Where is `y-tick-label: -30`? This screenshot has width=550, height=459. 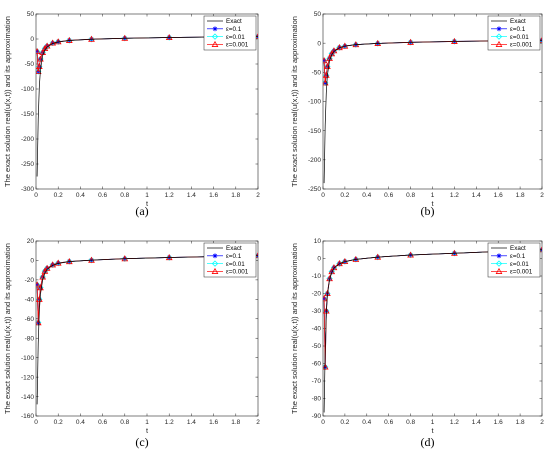
y-tick-label: -30 is located at coordinates (317, 311).